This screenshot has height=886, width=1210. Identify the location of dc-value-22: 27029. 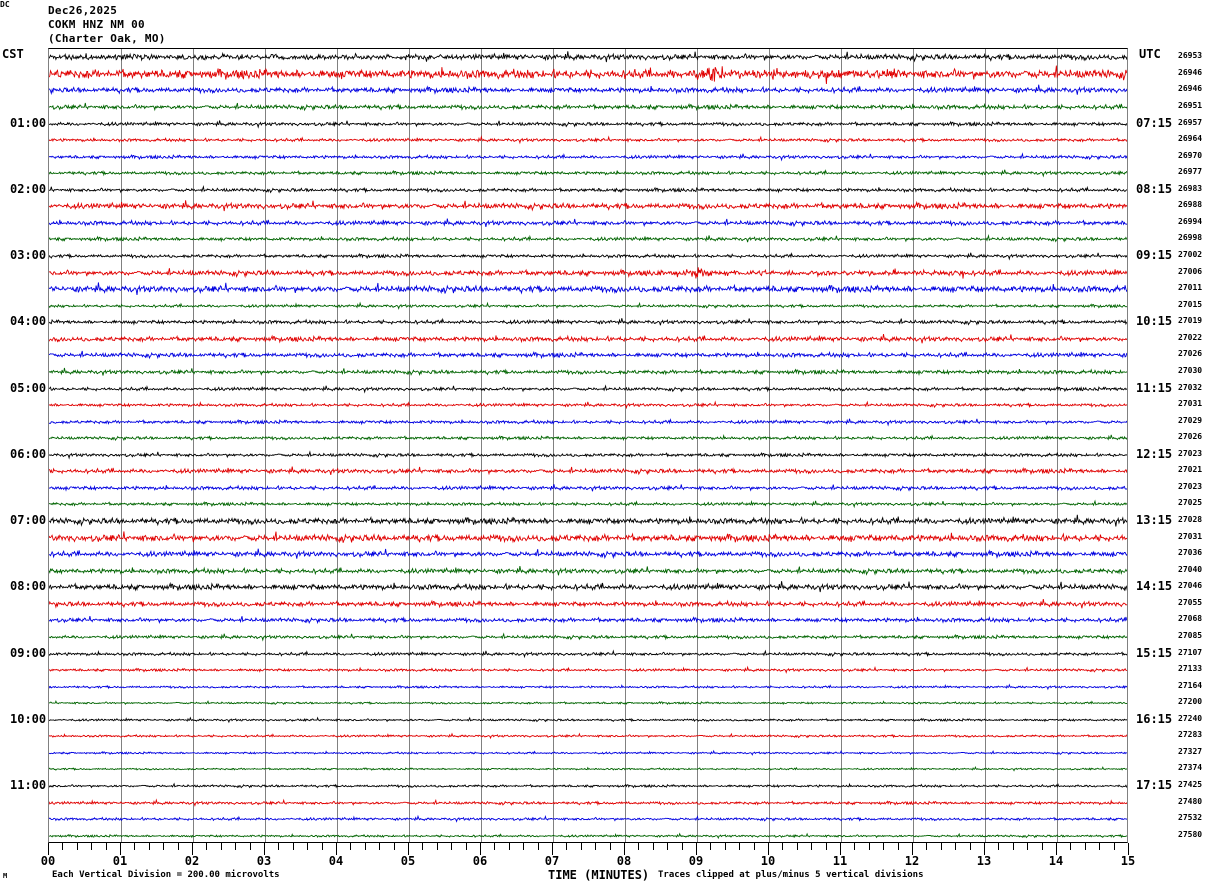
(1190, 420).